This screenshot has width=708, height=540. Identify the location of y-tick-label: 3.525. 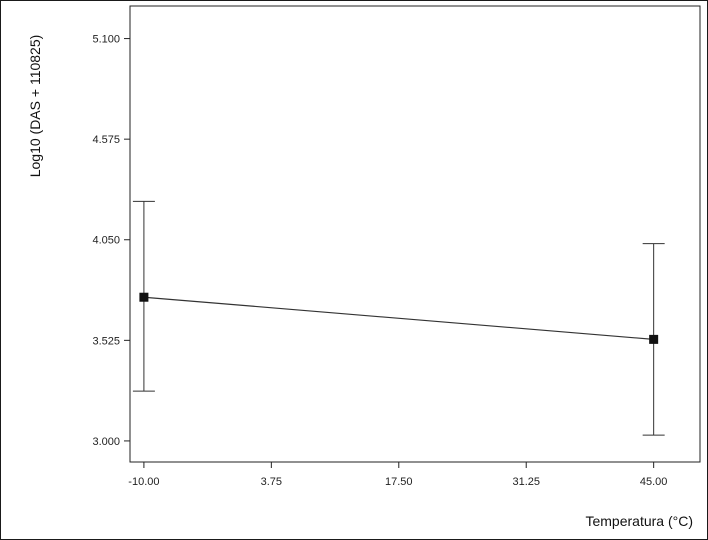
(106, 341).